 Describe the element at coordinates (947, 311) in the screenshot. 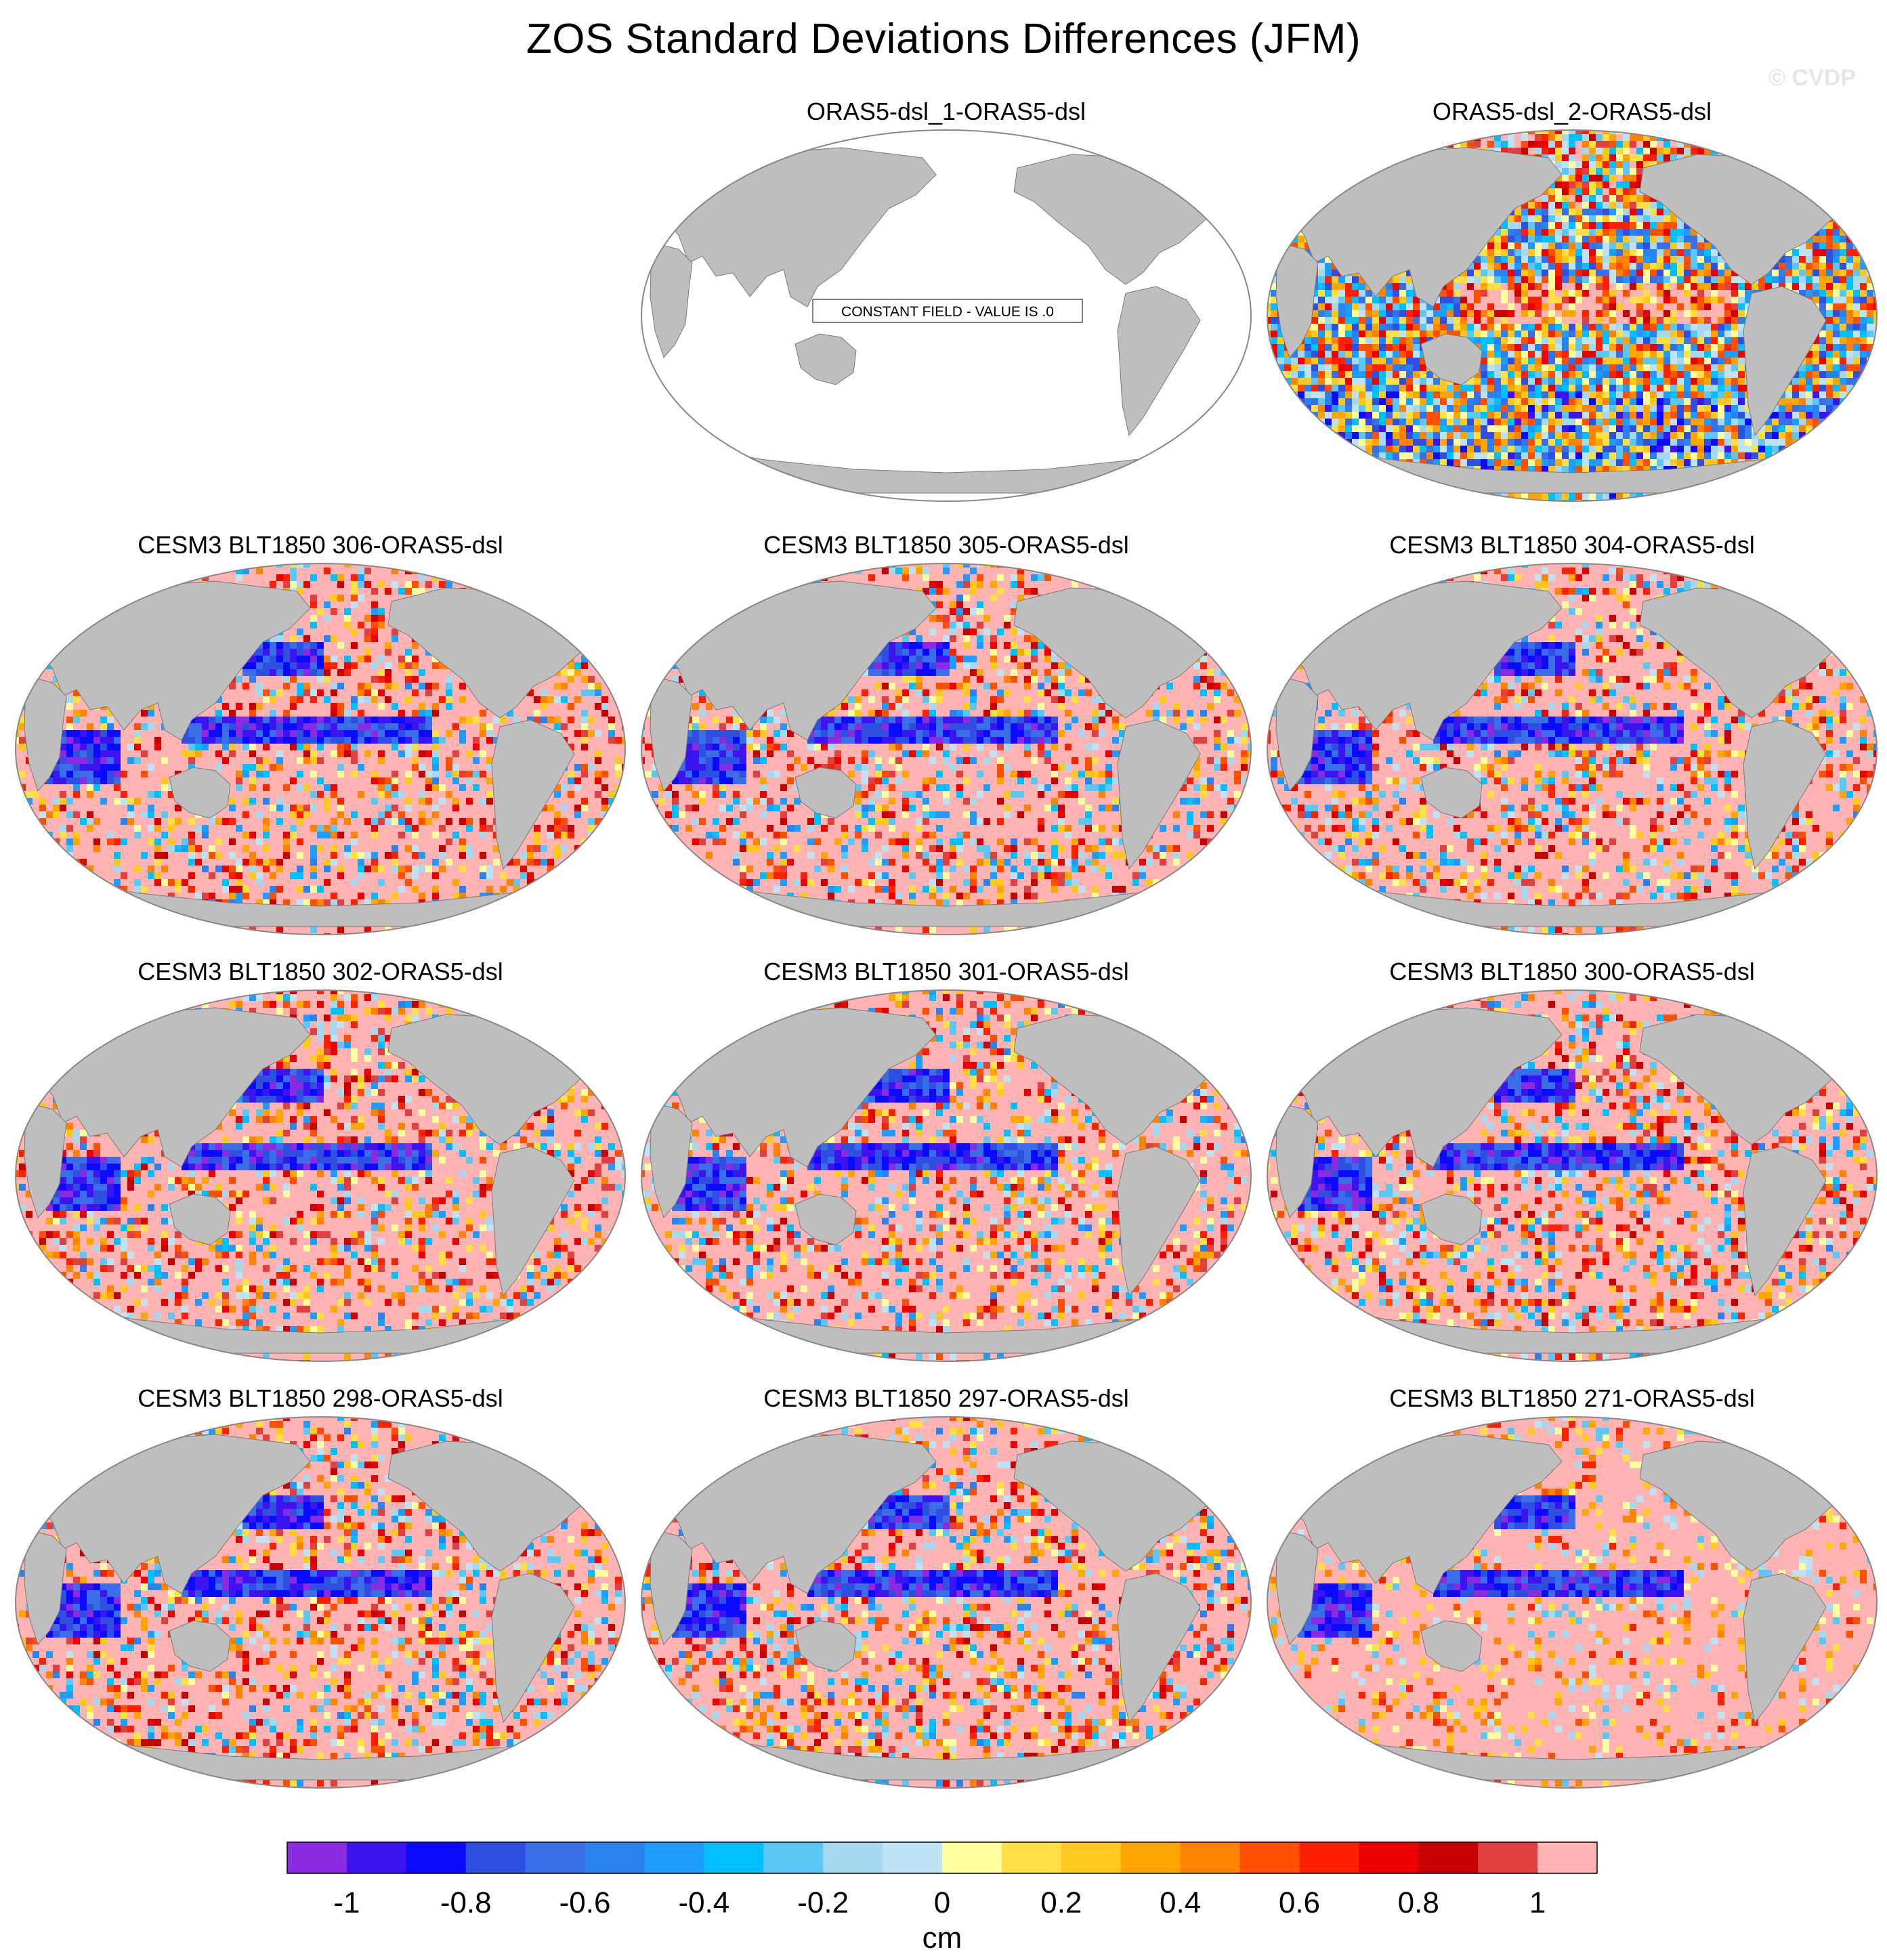

I see `constant-field-box: CONSTANT FIELD - VALUE IS .0` at that location.